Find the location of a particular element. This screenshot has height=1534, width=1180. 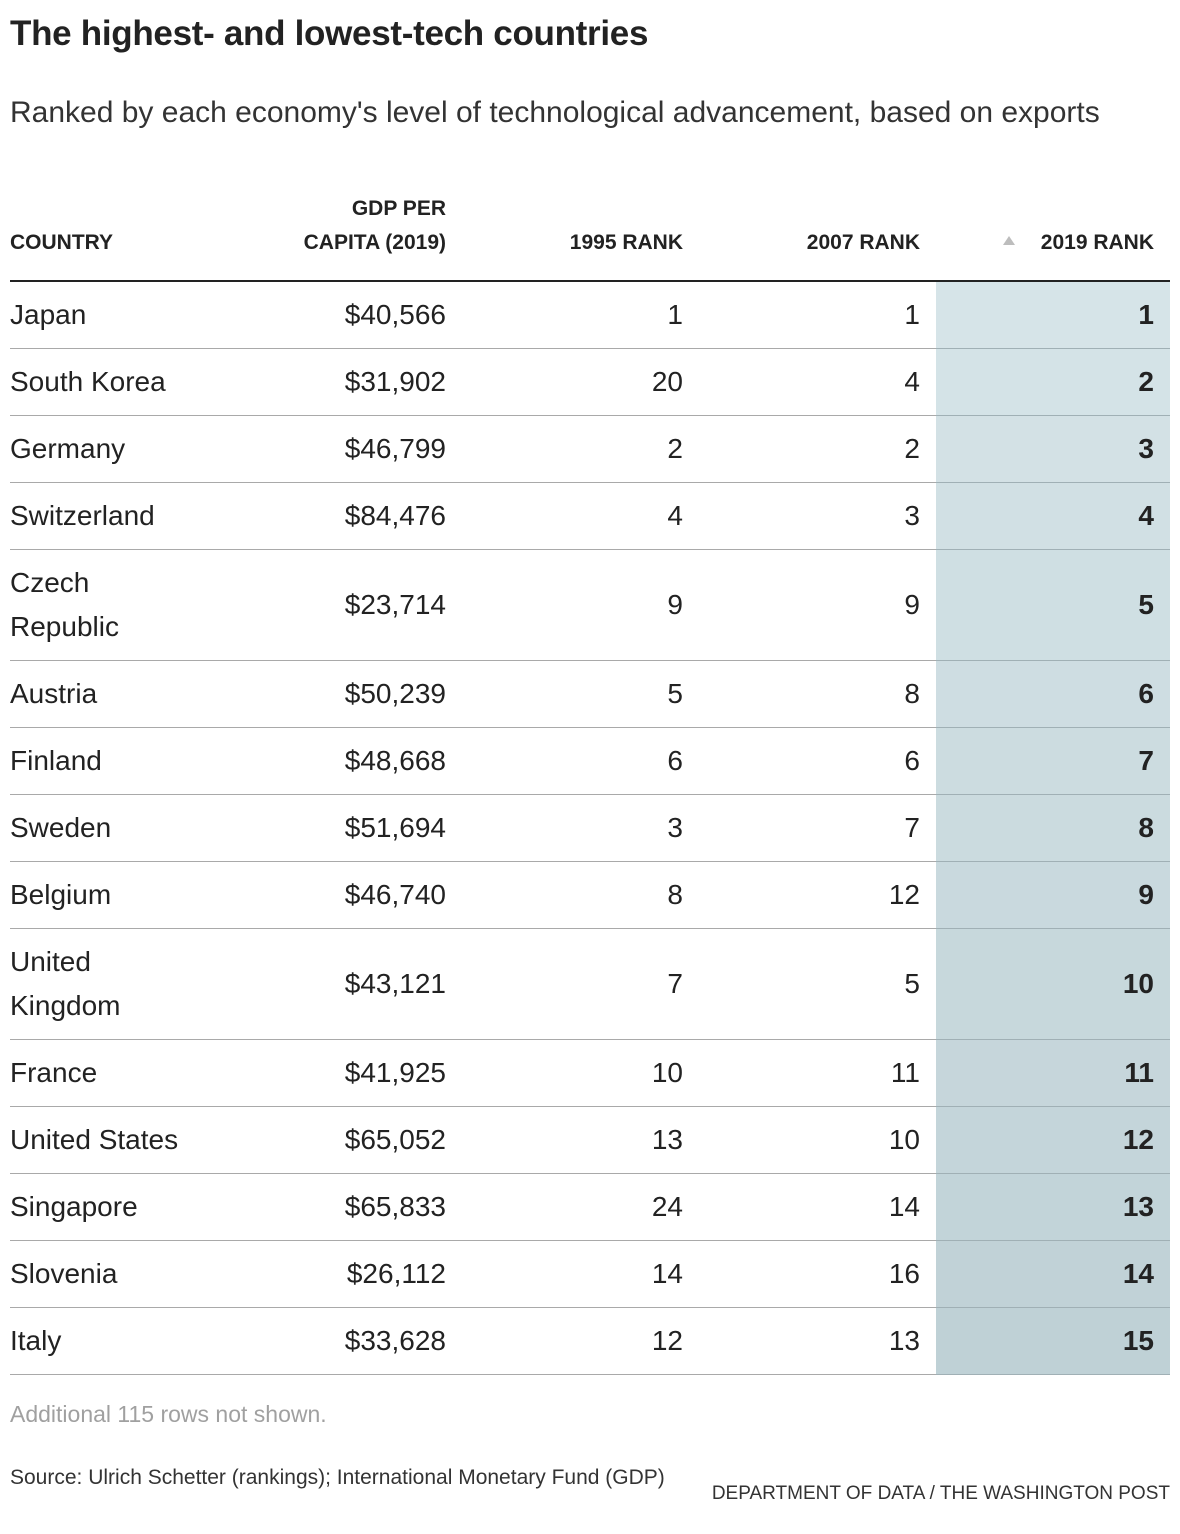

cell-gdp: $26,112 is located at coordinates (331, 1274).